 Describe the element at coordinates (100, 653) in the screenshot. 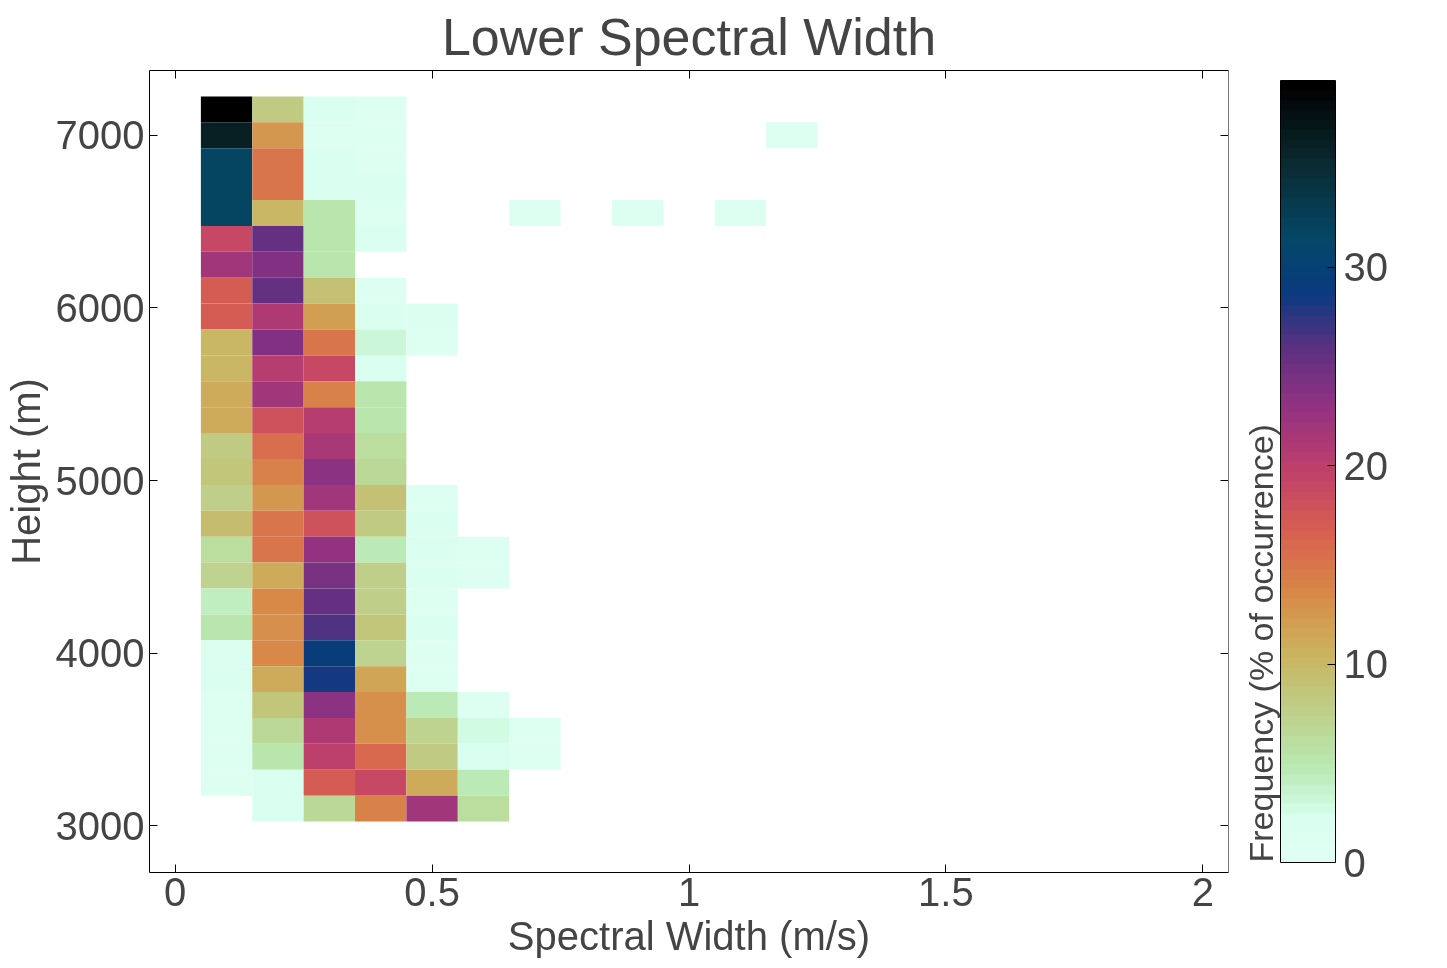

I see `y-tick-label: 4000` at that location.